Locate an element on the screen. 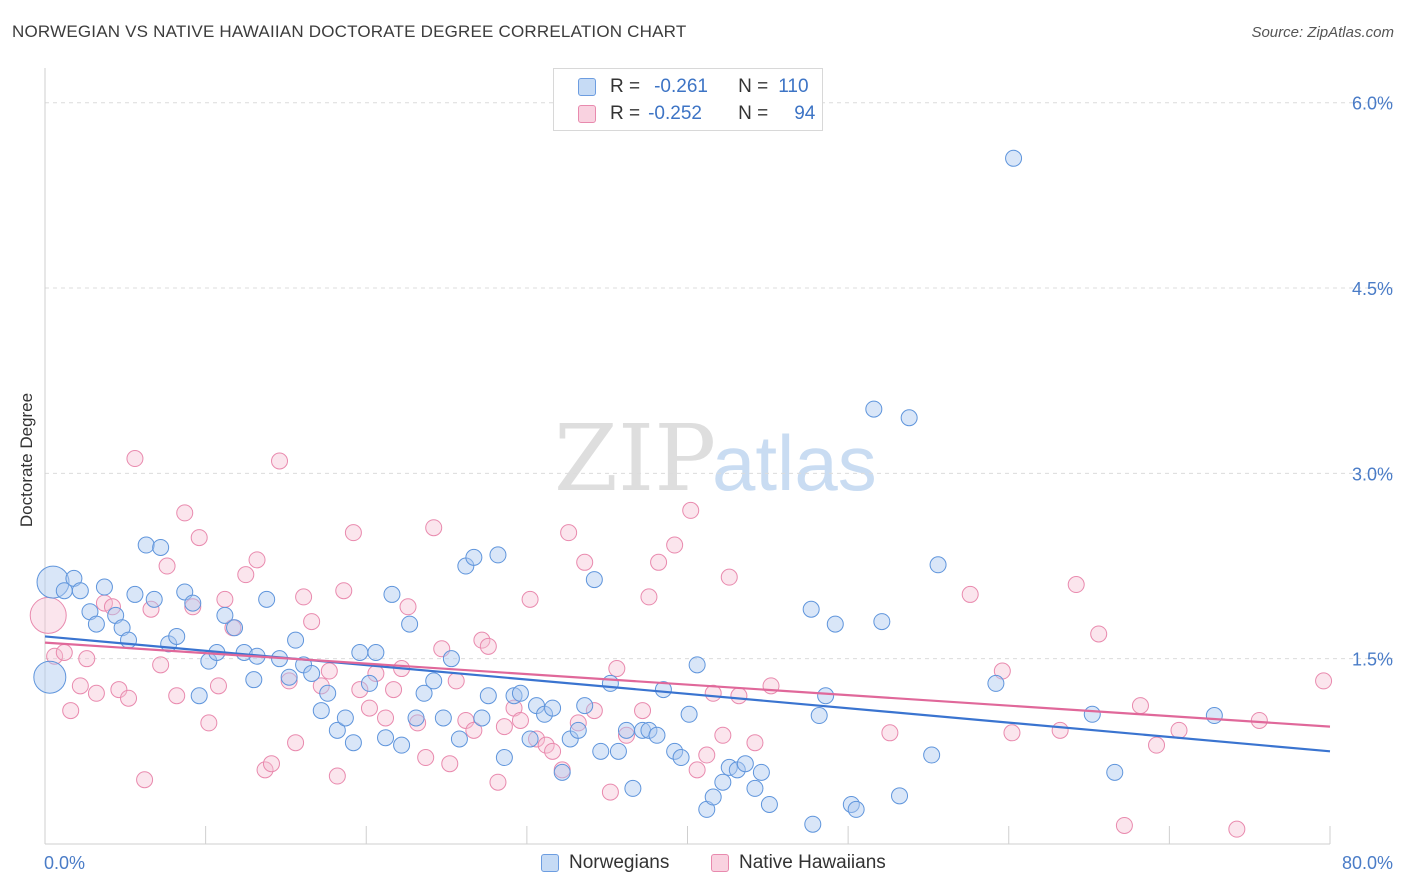 The image size is (1406, 892). legend-n-label: N = is located at coordinates (753, 113).